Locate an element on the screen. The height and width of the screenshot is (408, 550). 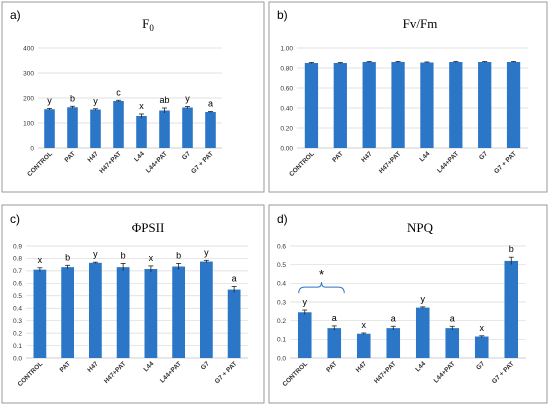
y-tick-label: 0.40 is located at coordinates (286, 108).